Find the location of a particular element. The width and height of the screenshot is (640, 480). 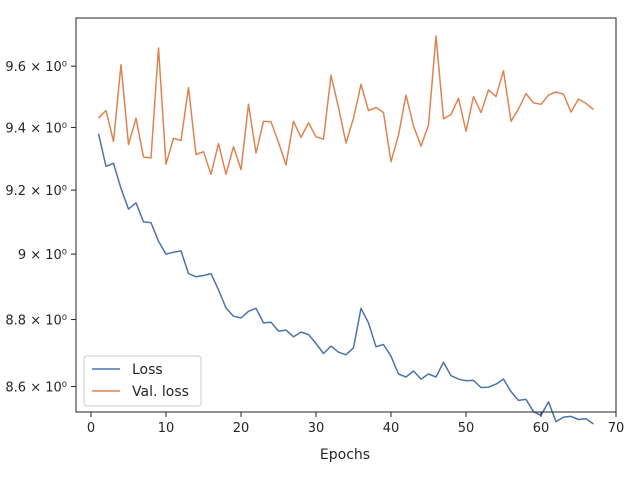

x-tick-label: 70 is located at coordinates (616, 428).